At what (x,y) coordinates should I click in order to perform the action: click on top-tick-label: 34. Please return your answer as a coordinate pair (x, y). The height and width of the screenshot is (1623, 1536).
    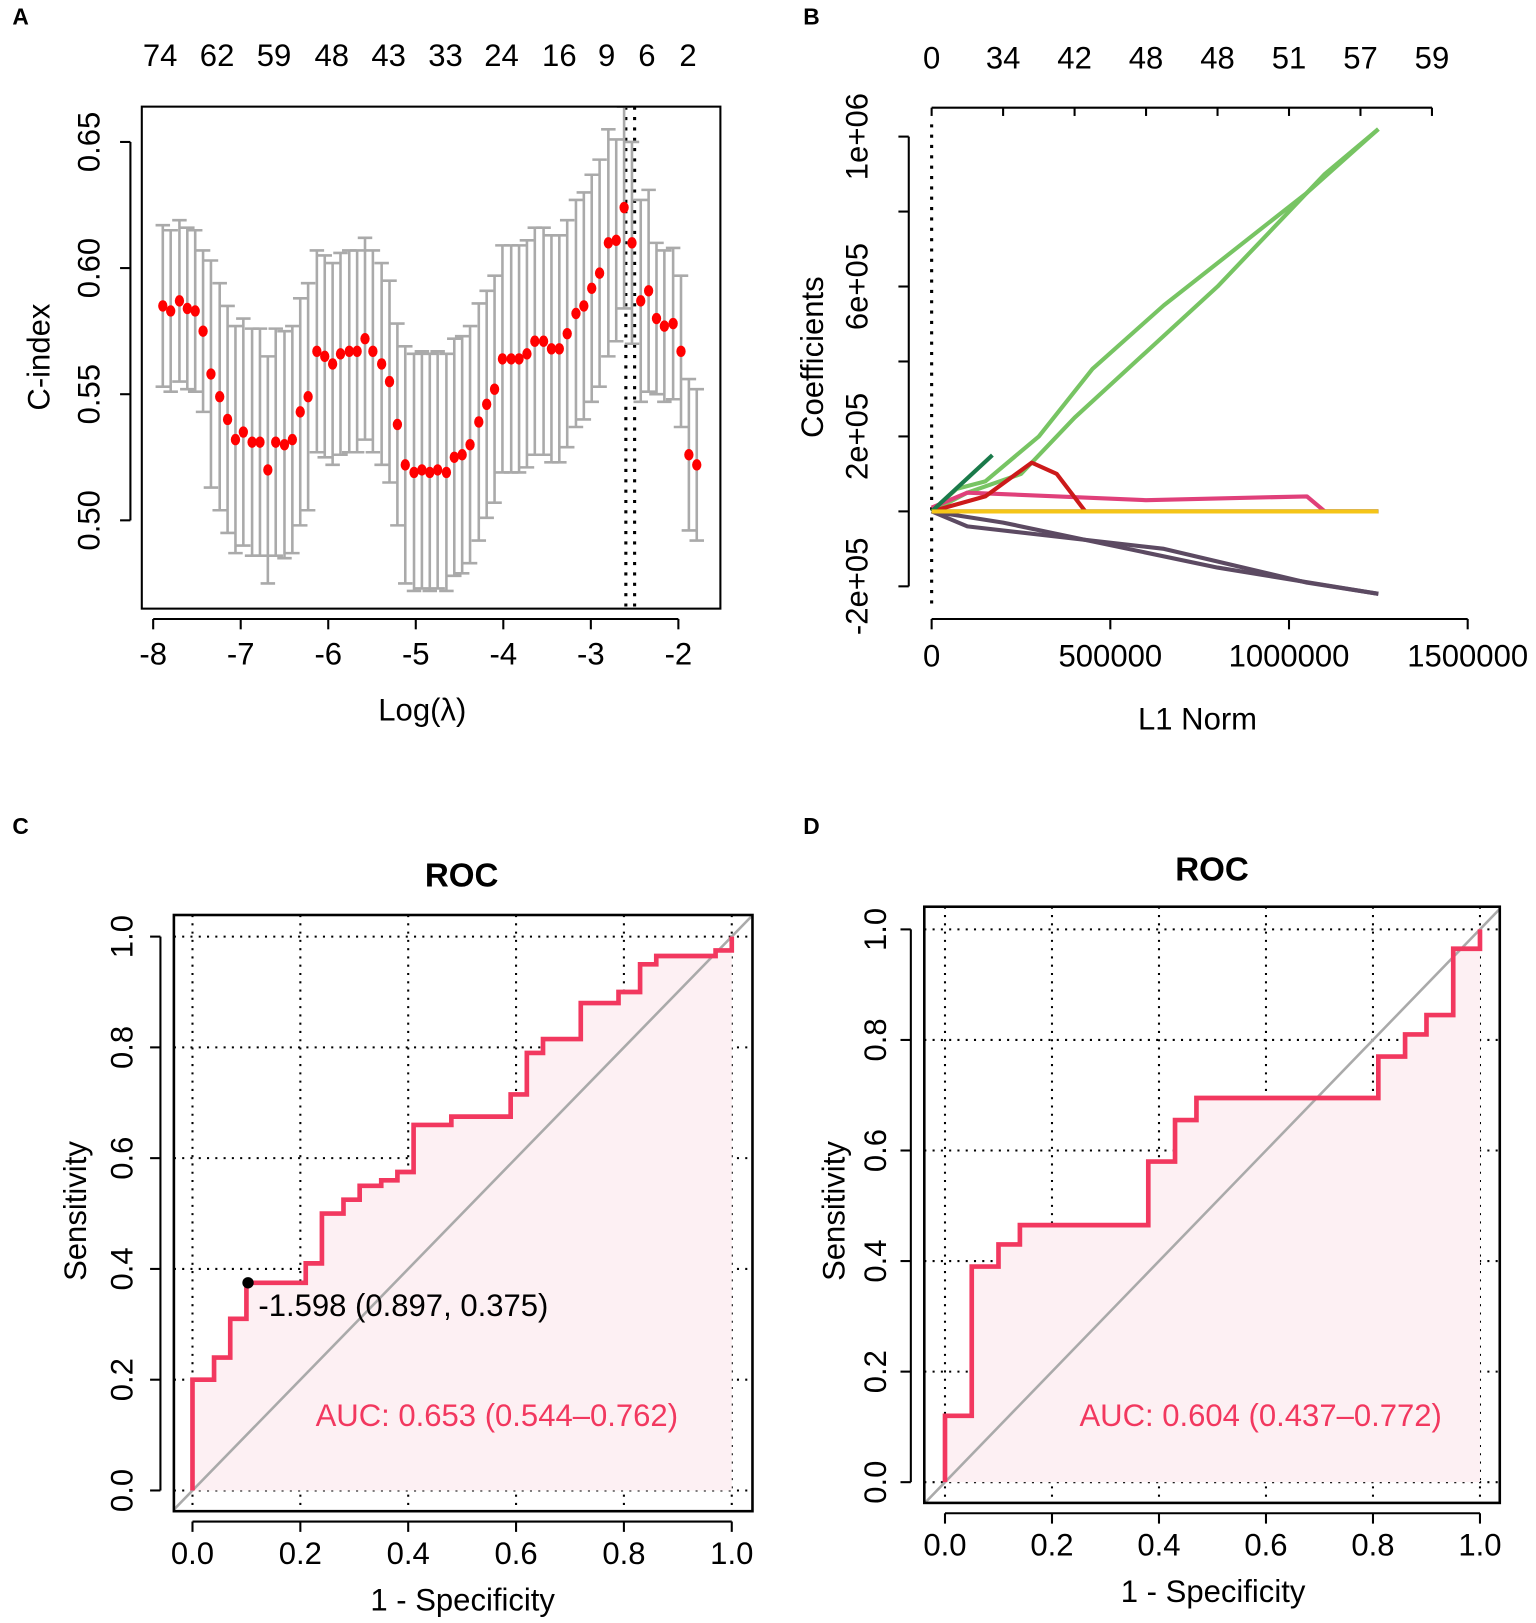
    Looking at the image, I should click on (1003, 57).